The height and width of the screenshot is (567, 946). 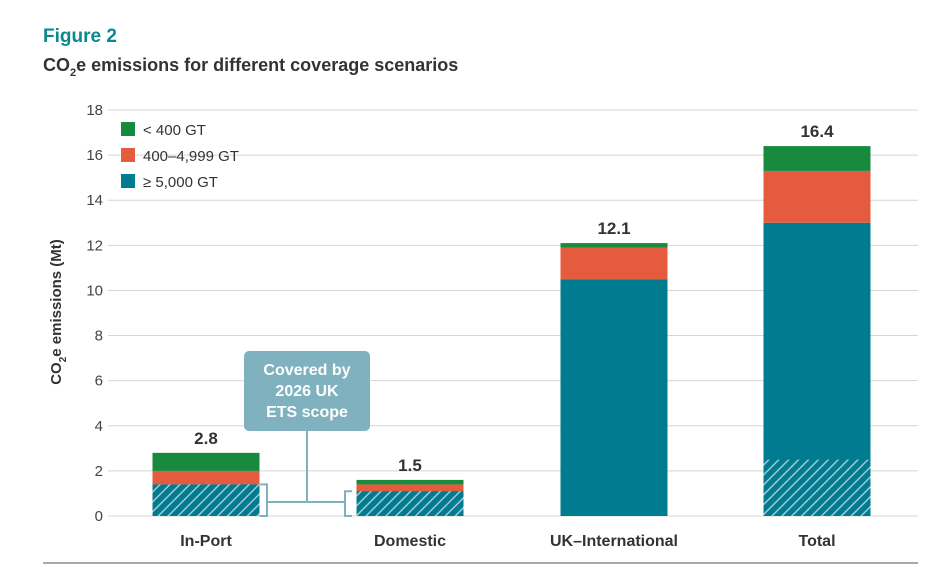 I want to click on y-tick-label: 4, so click(x=99, y=426).